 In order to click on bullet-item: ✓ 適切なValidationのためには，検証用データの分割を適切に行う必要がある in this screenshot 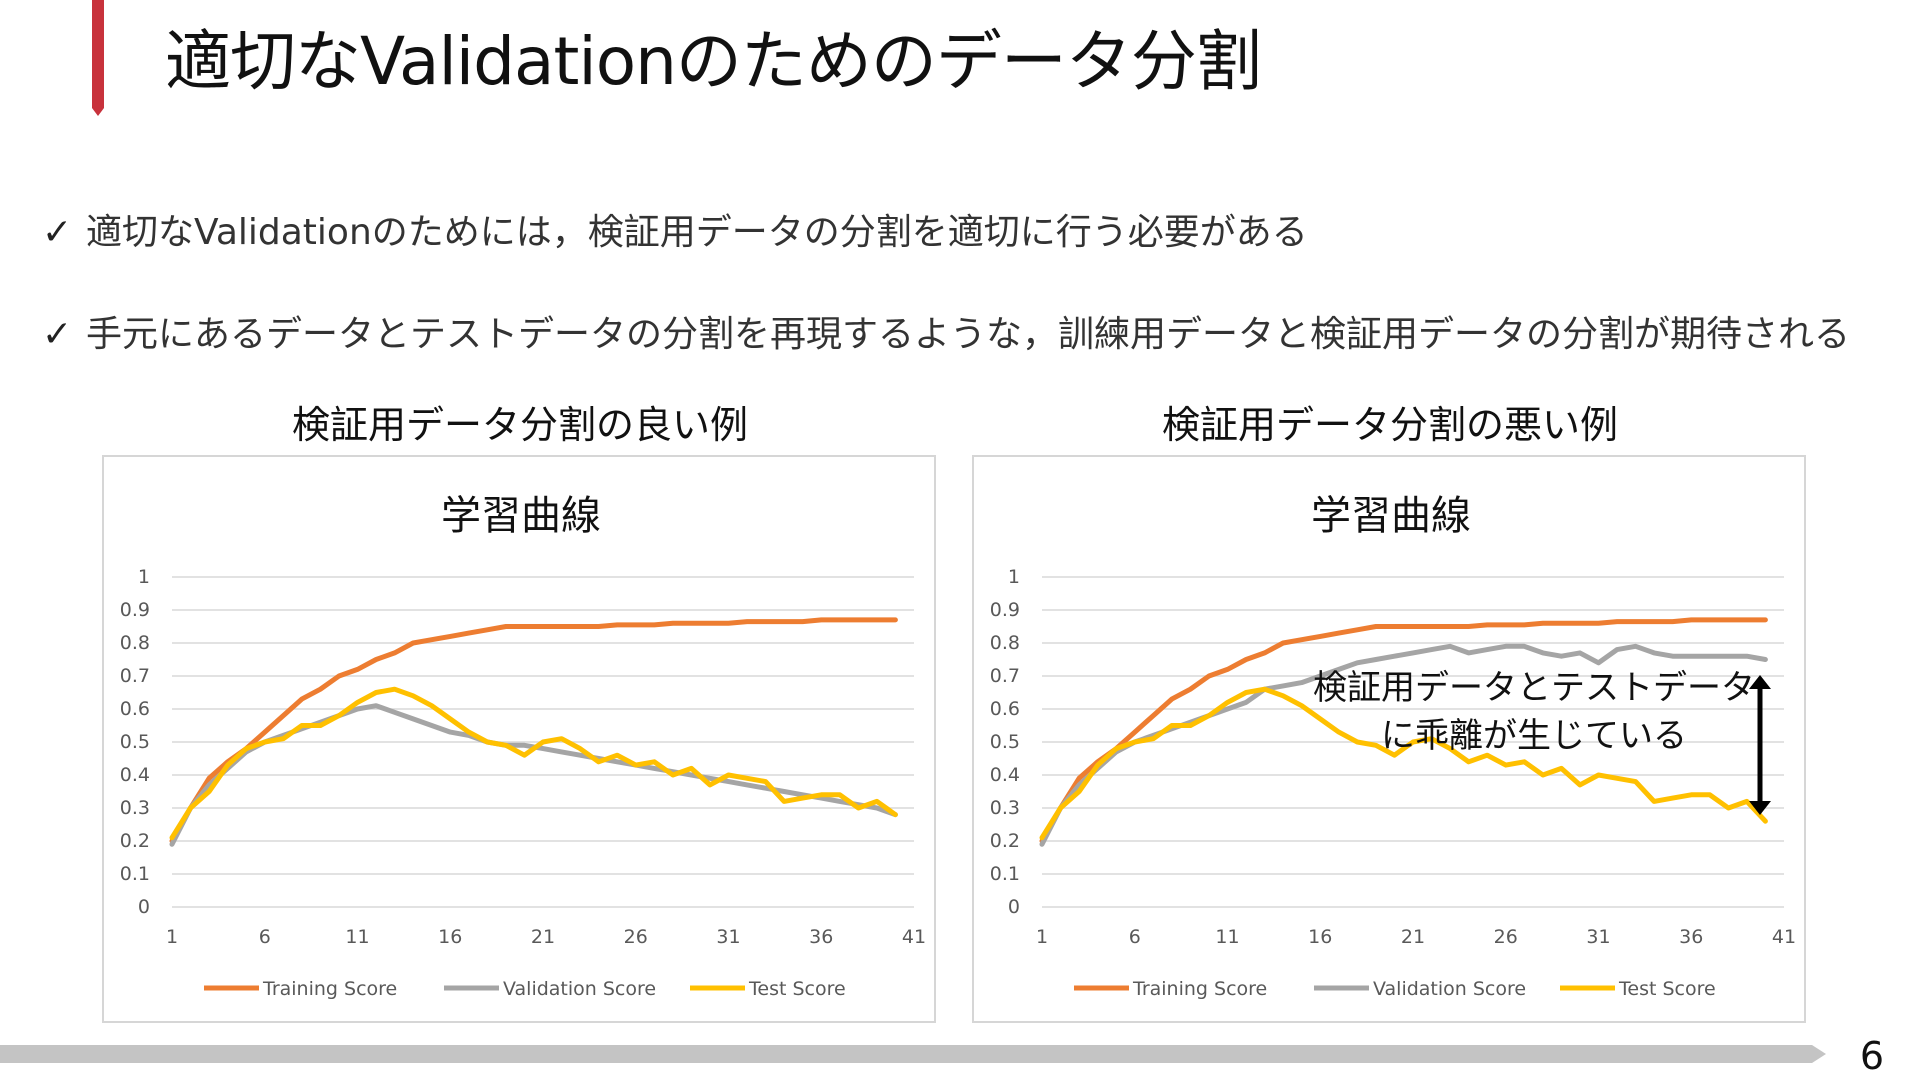, I will do `click(675, 229)`.